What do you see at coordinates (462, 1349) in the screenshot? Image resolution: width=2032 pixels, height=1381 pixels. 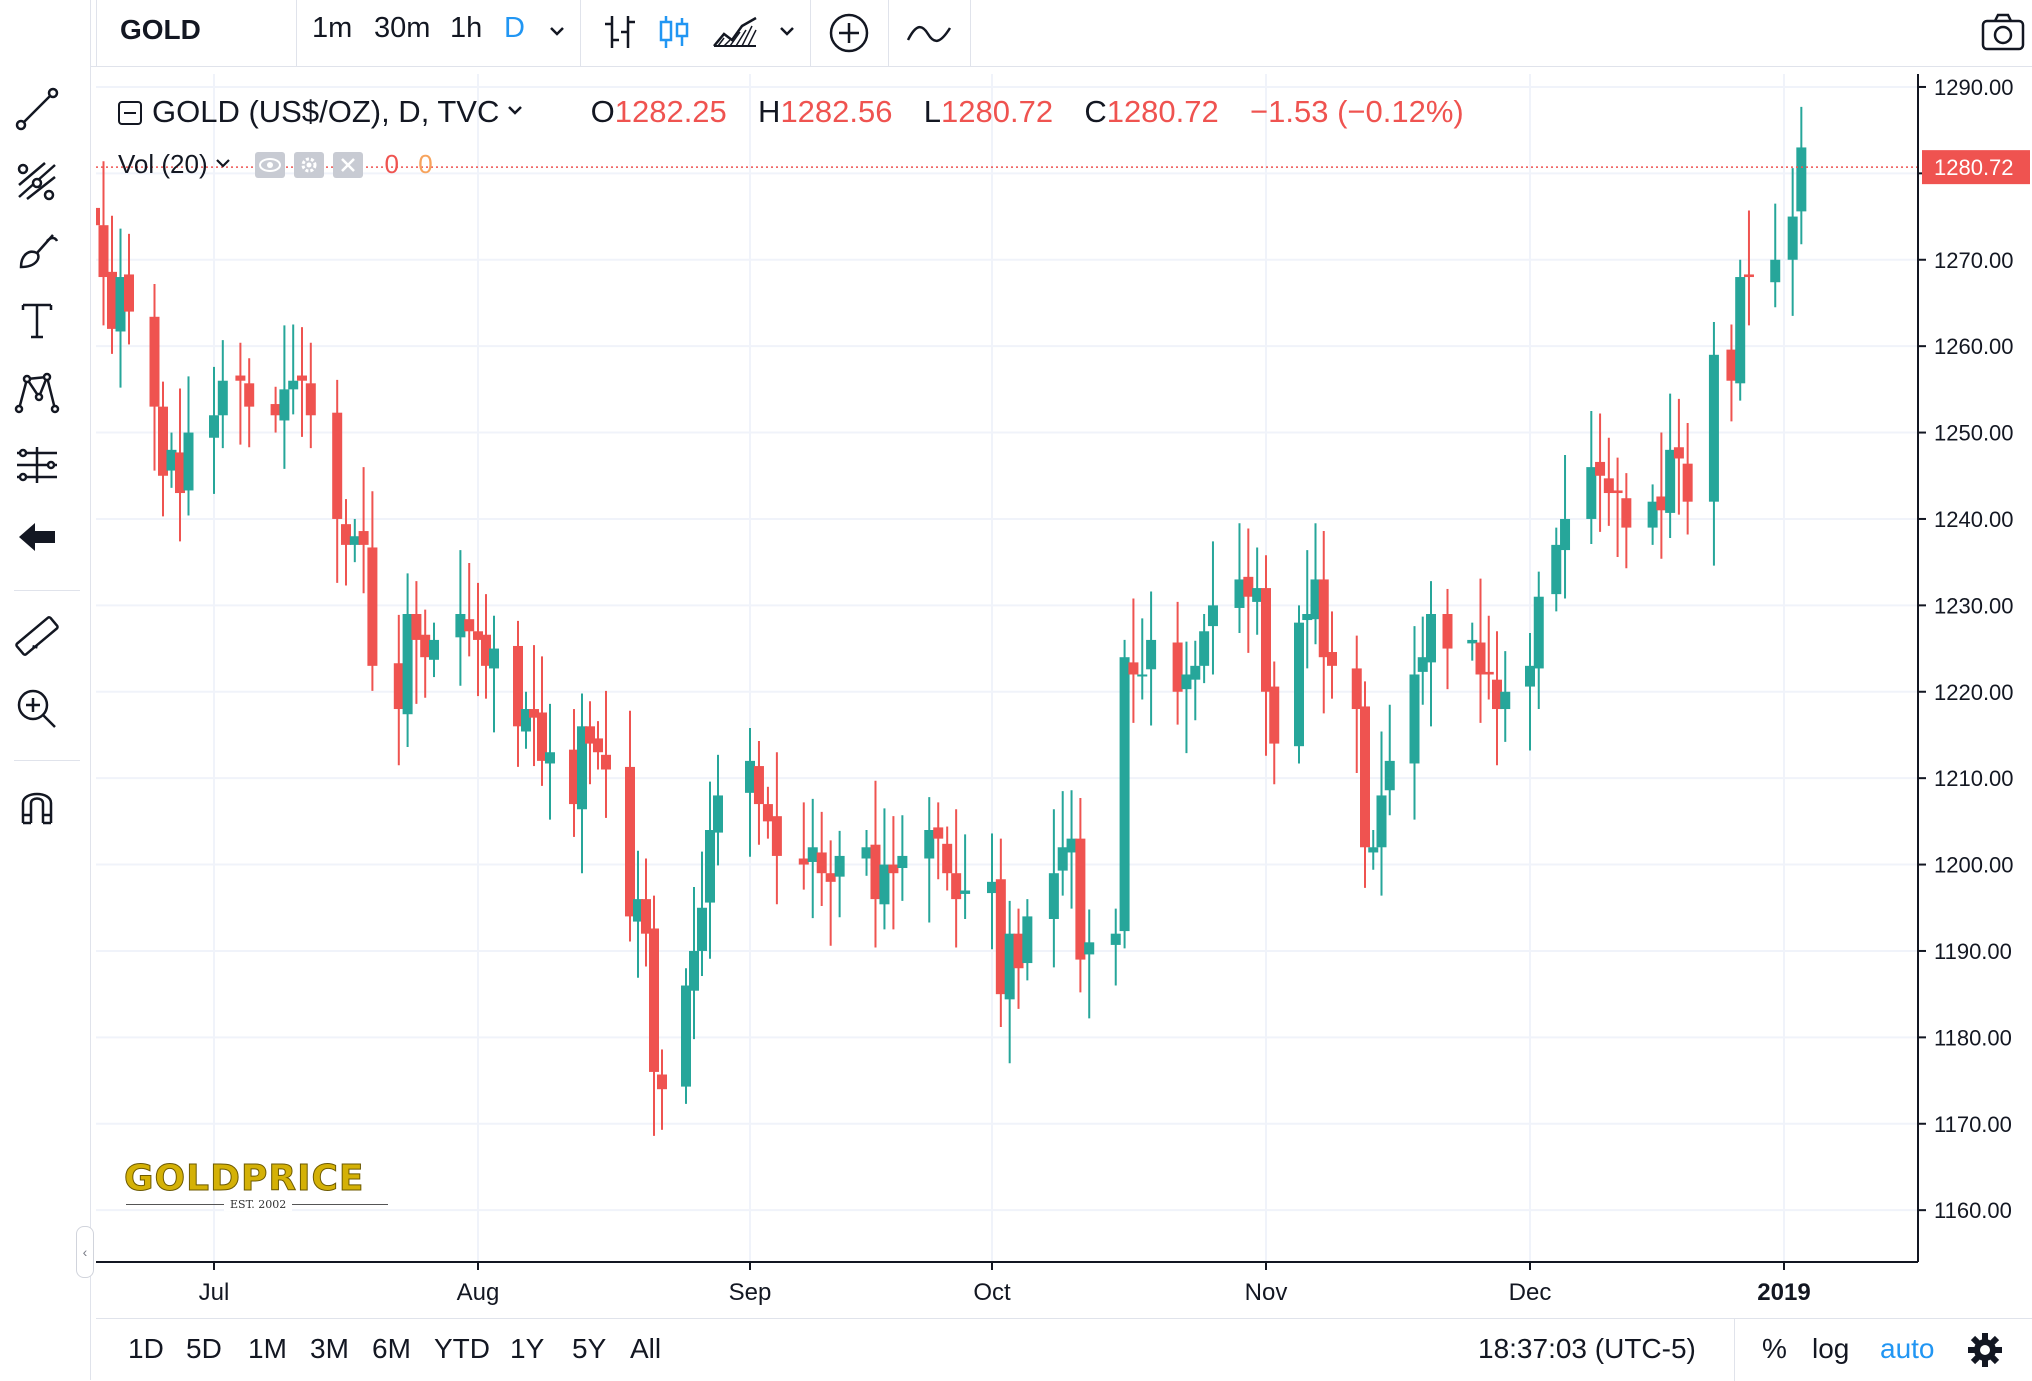 I see `range-ytd: YTD` at bounding box center [462, 1349].